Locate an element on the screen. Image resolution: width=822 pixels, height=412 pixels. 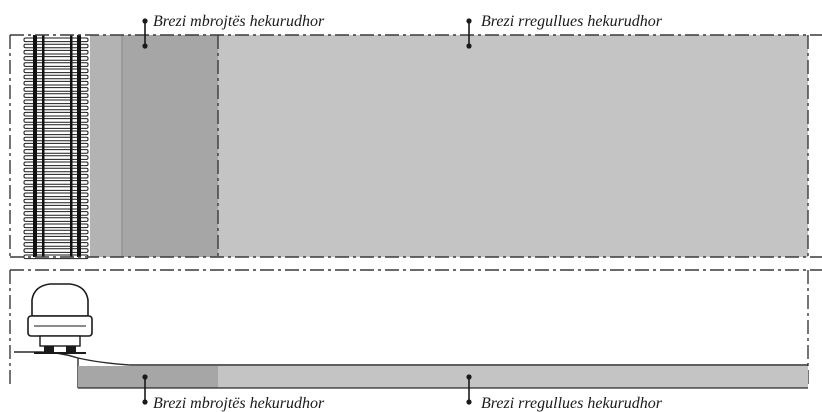
train-icon is located at coordinates (60, 318).